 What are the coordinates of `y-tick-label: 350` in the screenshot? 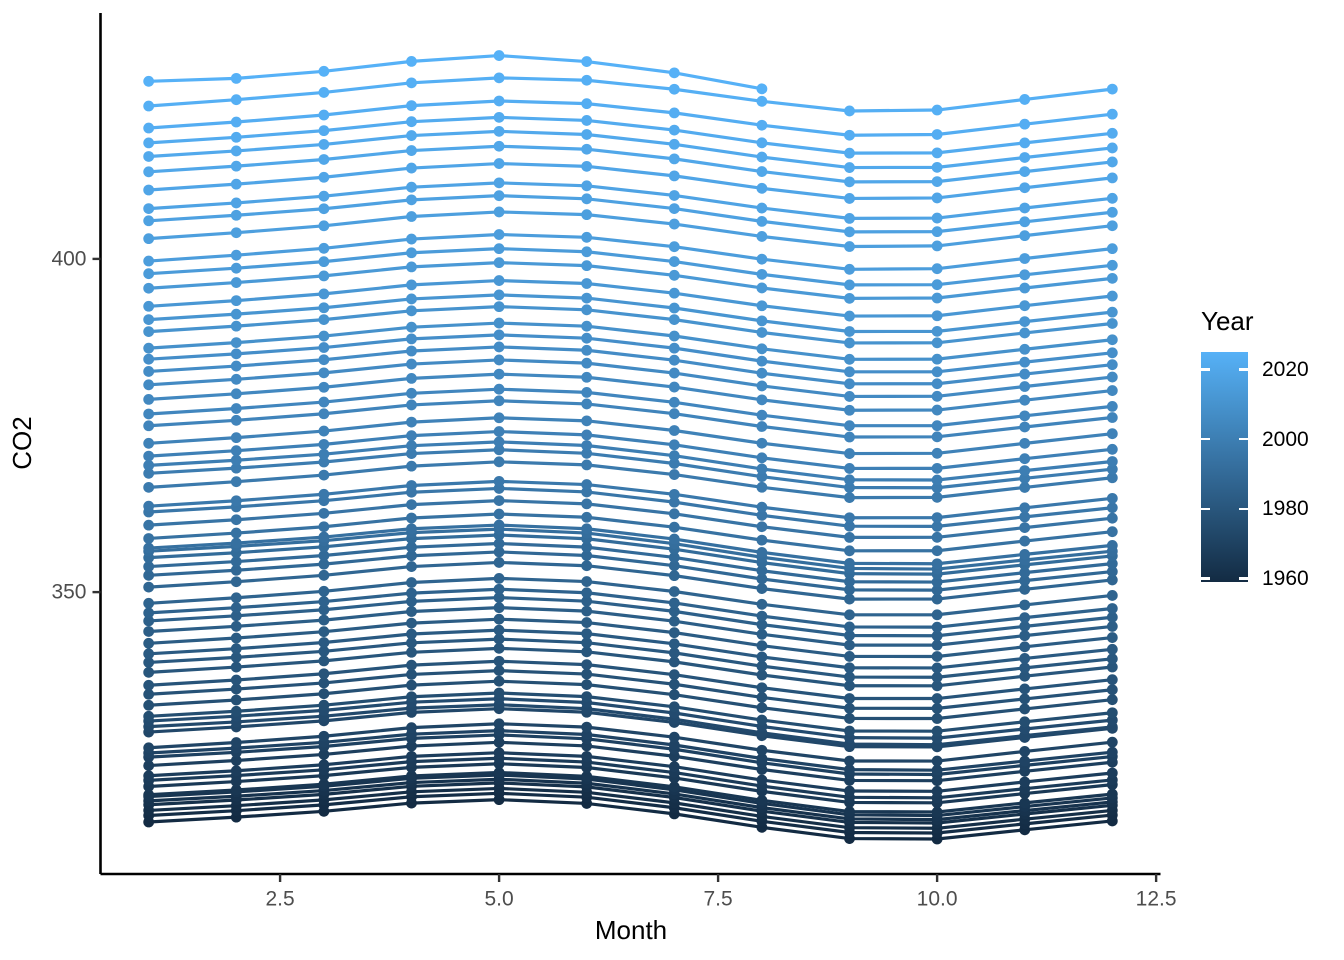 It's located at (68, 592).